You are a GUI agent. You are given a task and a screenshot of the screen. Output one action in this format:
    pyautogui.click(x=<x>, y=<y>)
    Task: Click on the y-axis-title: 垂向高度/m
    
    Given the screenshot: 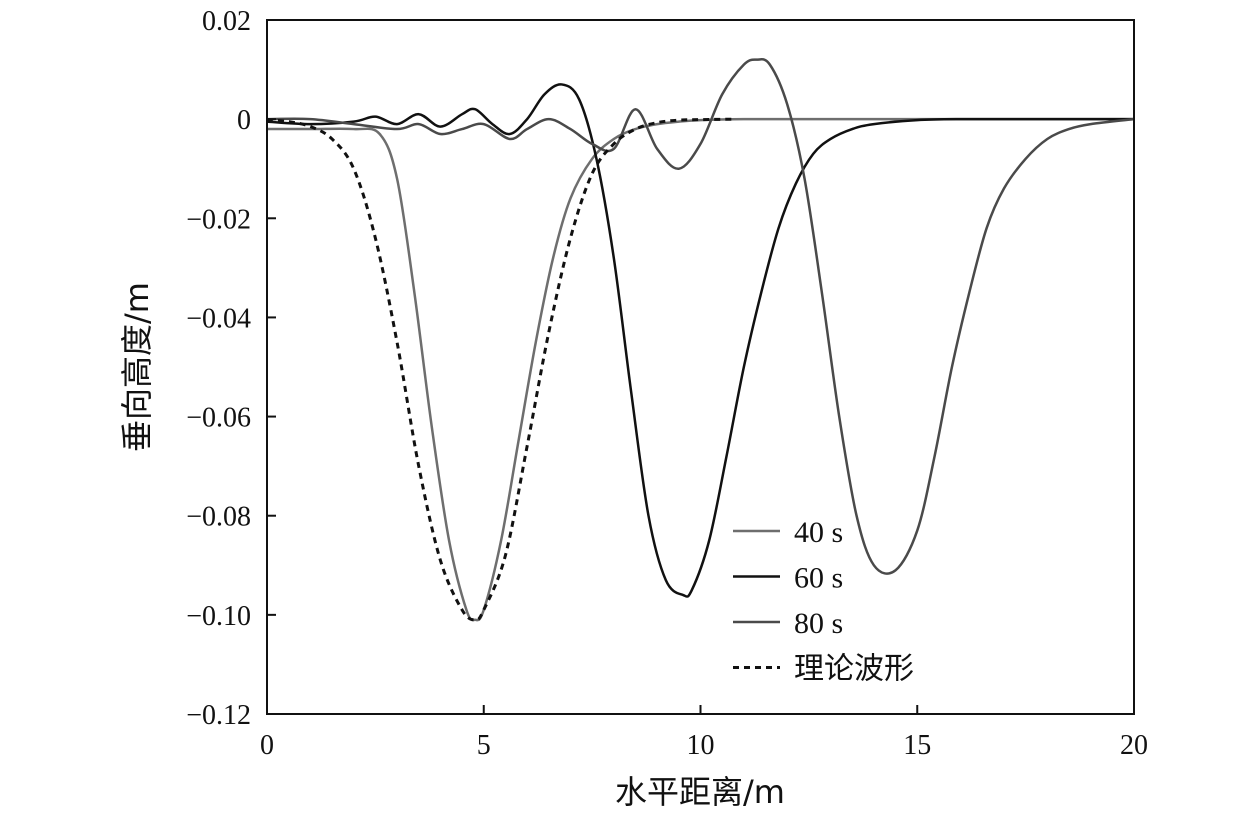 What is the action you would take?
    pyautogui.click(x=137, y=367)
    